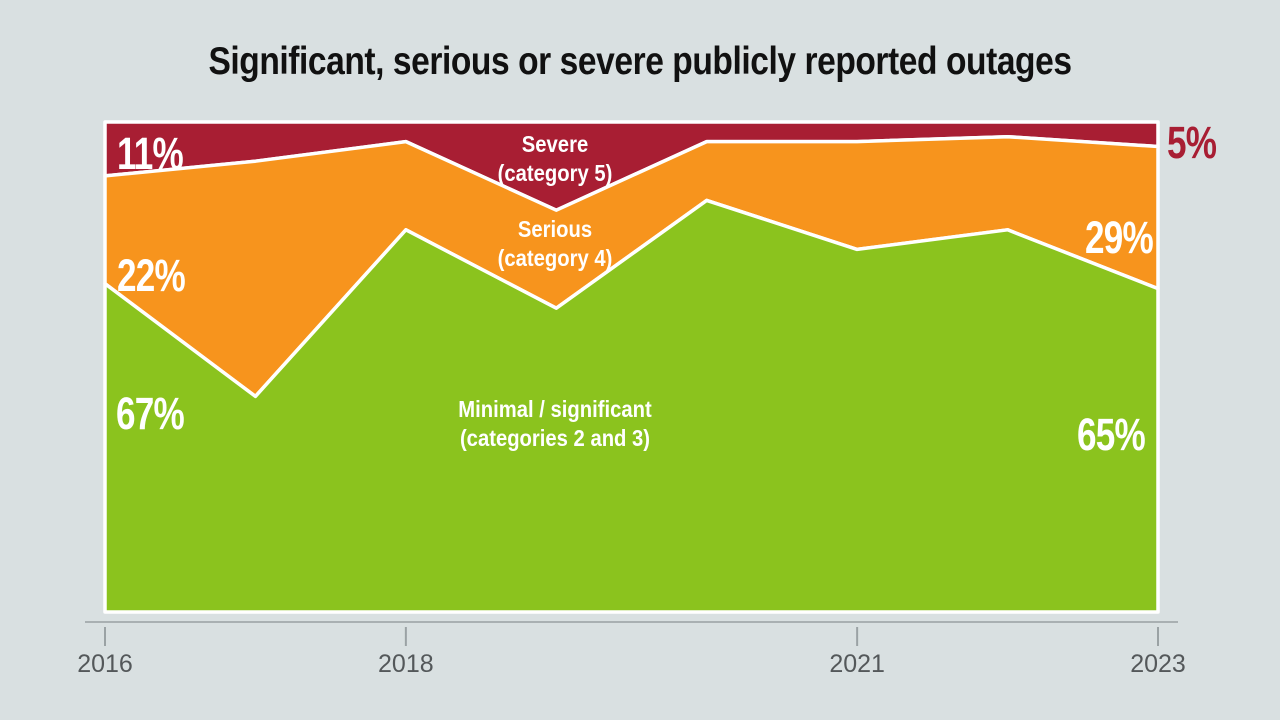 The image size is (1280, 720). What do you see at coordinates (1111, 434) in the screenshot?
I see `value-label-2023-minimal: 65%` at bounding box center [1111, 434].